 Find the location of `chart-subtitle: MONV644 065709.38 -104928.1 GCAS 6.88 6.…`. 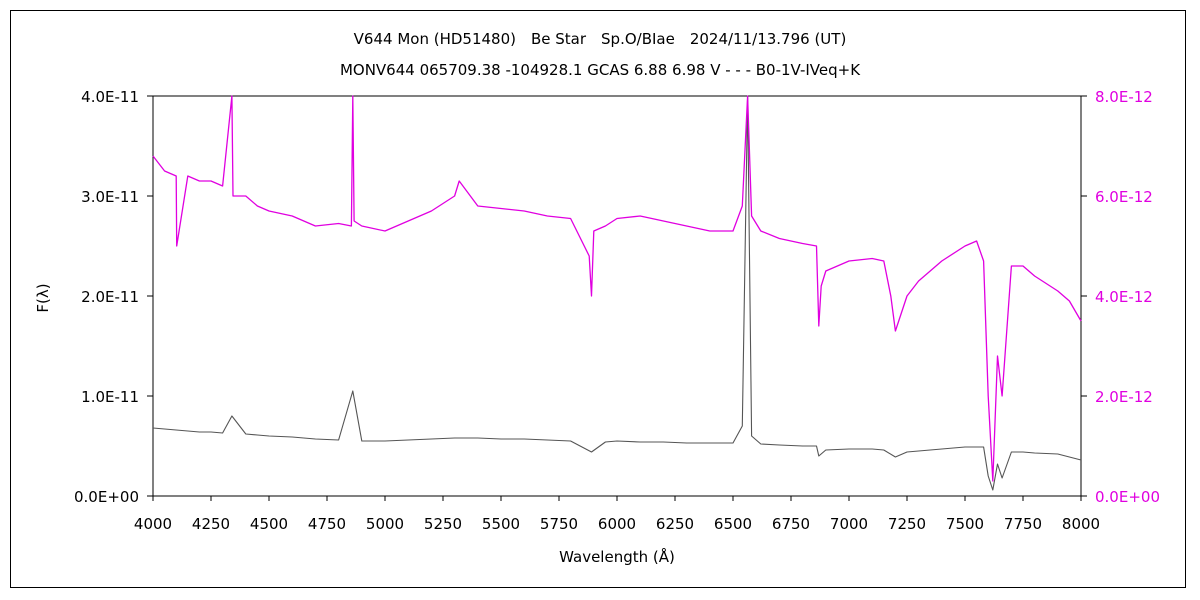

chart-subtitle: MONV644 065709.38 -104928.1 GCAS 6.88 6.… is located at coordinates (600, 70).